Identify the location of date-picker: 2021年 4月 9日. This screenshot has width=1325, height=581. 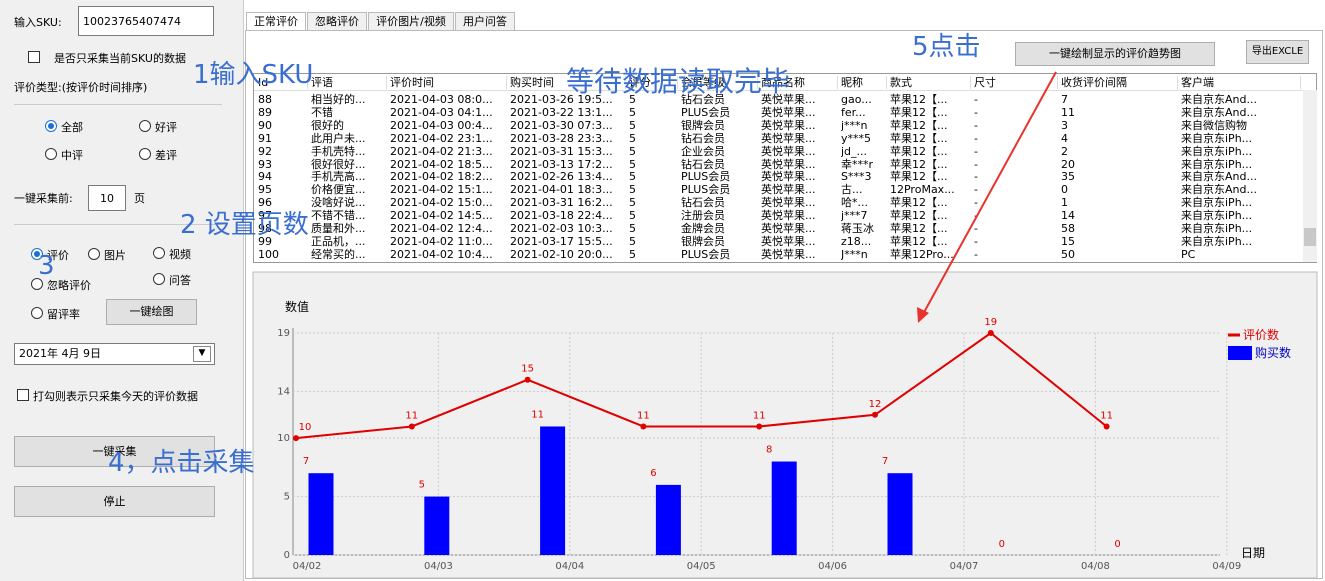
(114, 354).